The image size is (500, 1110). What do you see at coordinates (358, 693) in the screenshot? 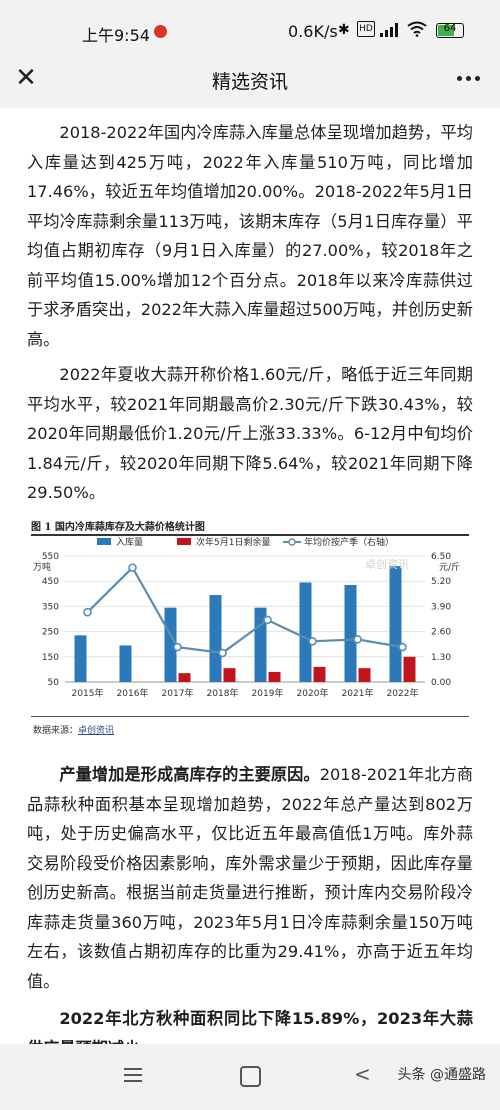
I see `x-tick-label: 2021年` at bounding box center [358, 693].